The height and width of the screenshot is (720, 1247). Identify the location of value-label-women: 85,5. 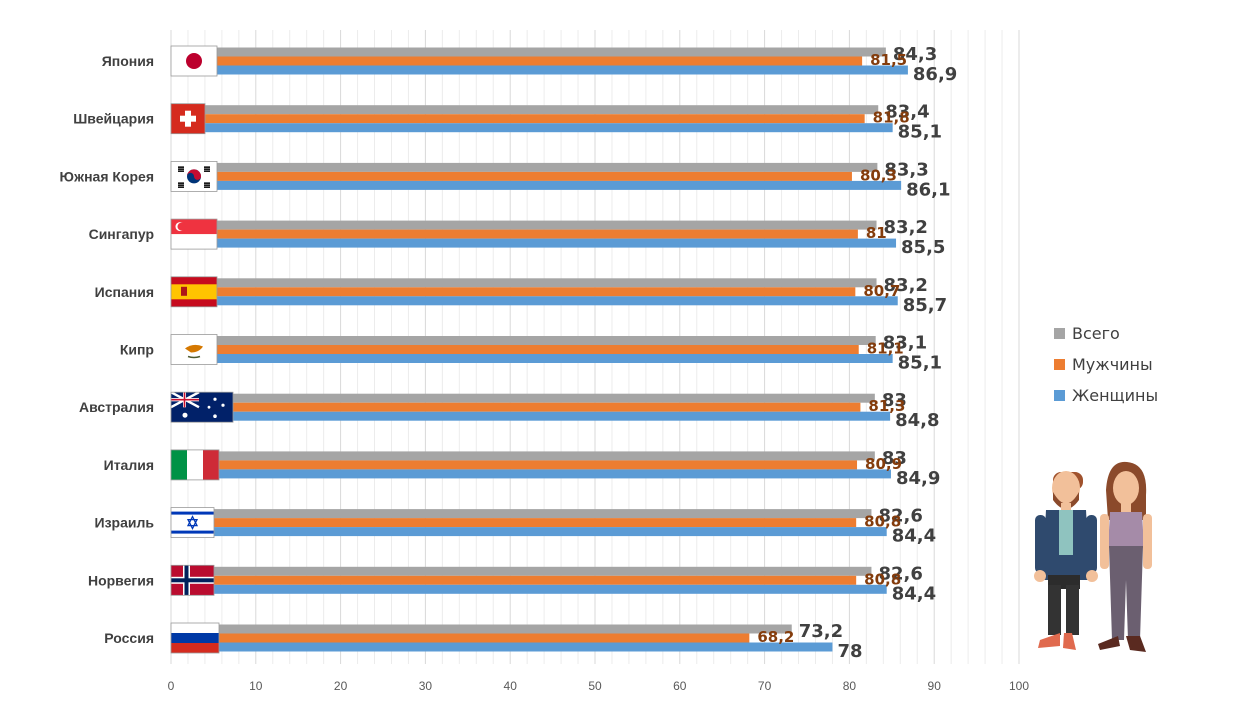
(923, 247).